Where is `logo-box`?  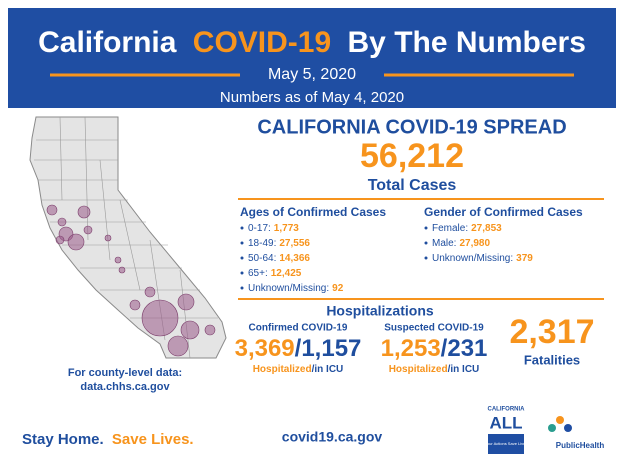 logo-box is located at coordinates (506, 444).